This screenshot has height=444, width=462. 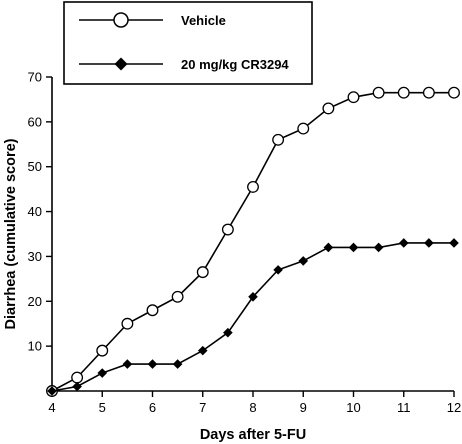 I want to click on y-tick-label-20: 20, so click(x=35, y=301).